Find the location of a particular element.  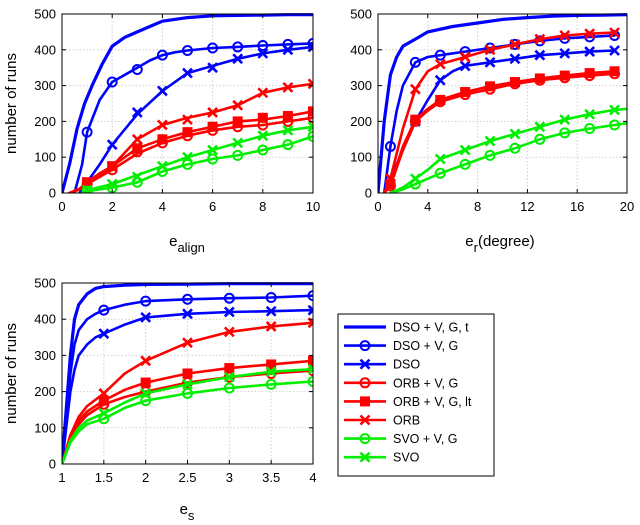

series-line-orb is located at coordinates (187, 392).